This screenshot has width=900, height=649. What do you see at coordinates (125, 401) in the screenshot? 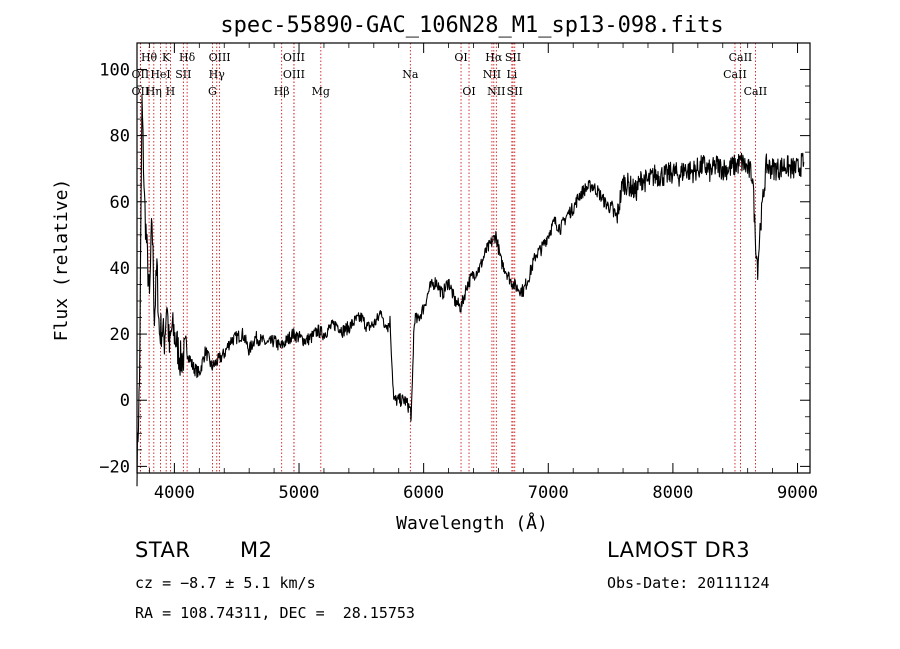
I see `y-tick-label: 0` at bounding box center [125, 401].